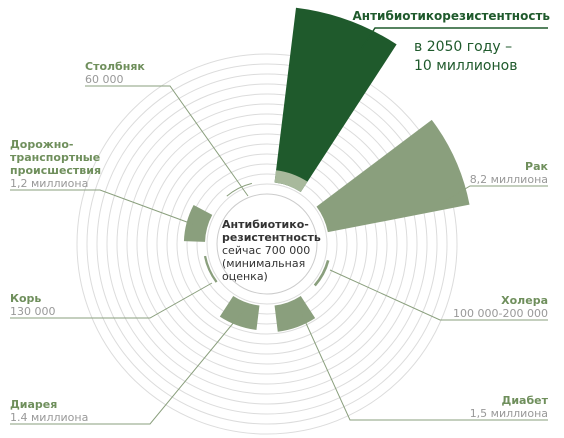  I want to click on category-label-group: Корь 130 000, so click(33, 305).